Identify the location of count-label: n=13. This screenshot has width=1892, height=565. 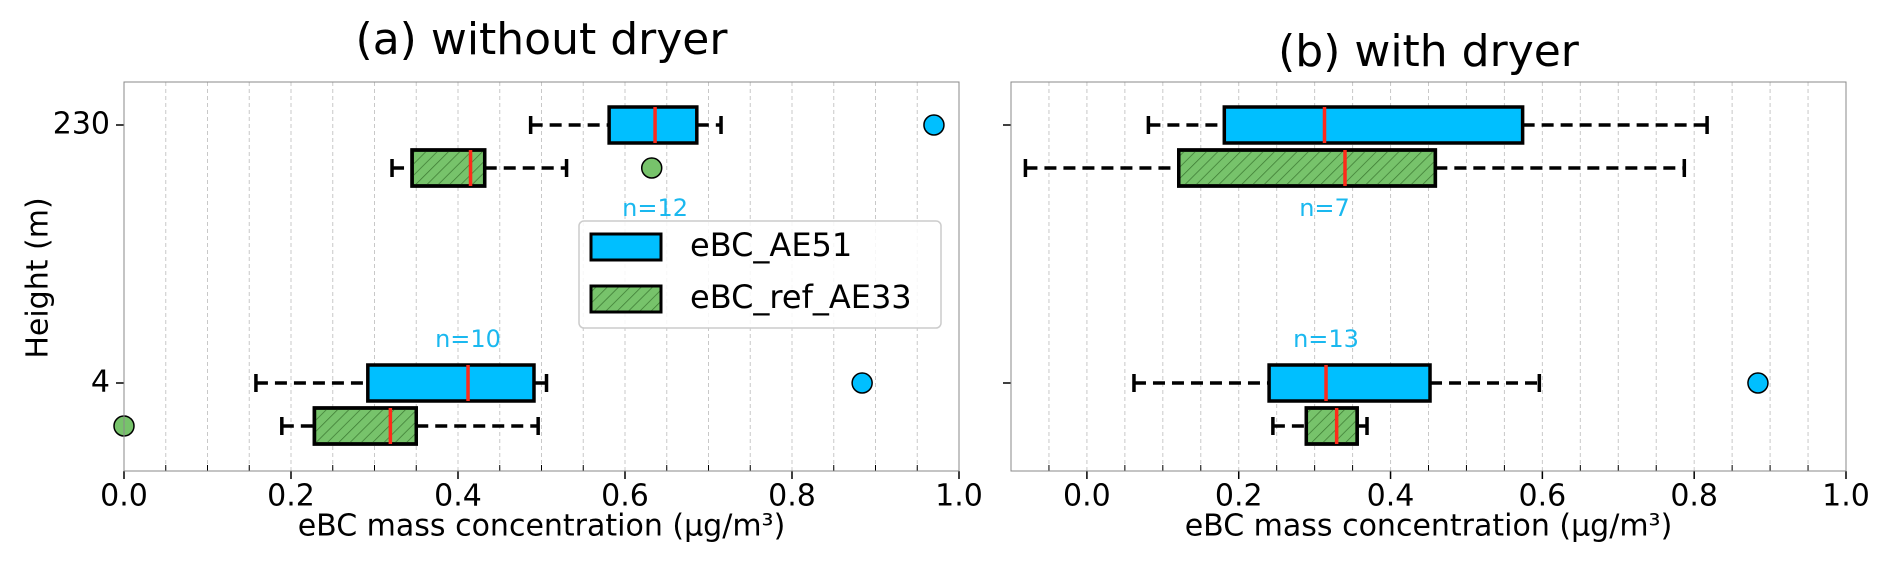
(1326, 339).